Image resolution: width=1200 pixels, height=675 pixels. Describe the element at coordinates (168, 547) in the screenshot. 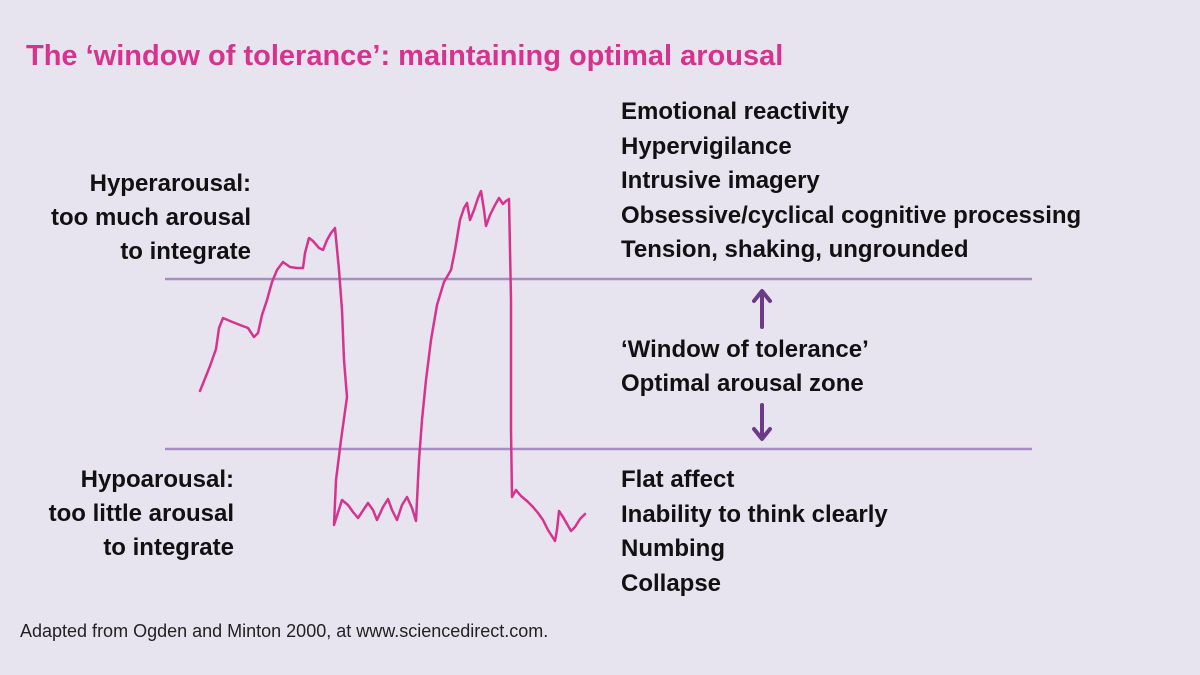

I see `hypoarousal-label-line: to integrate` at that location.